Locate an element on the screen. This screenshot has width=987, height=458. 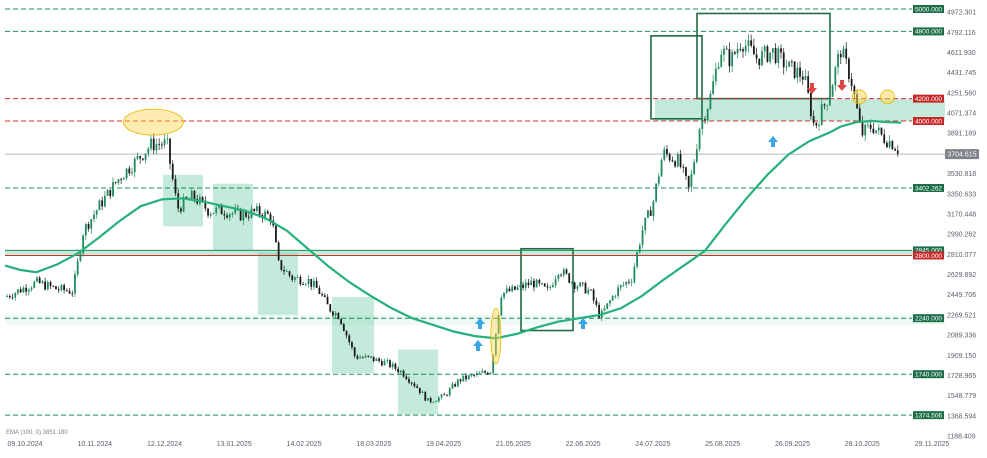
level-tag-label: 3402.262 is located at coordinates (928, 188).